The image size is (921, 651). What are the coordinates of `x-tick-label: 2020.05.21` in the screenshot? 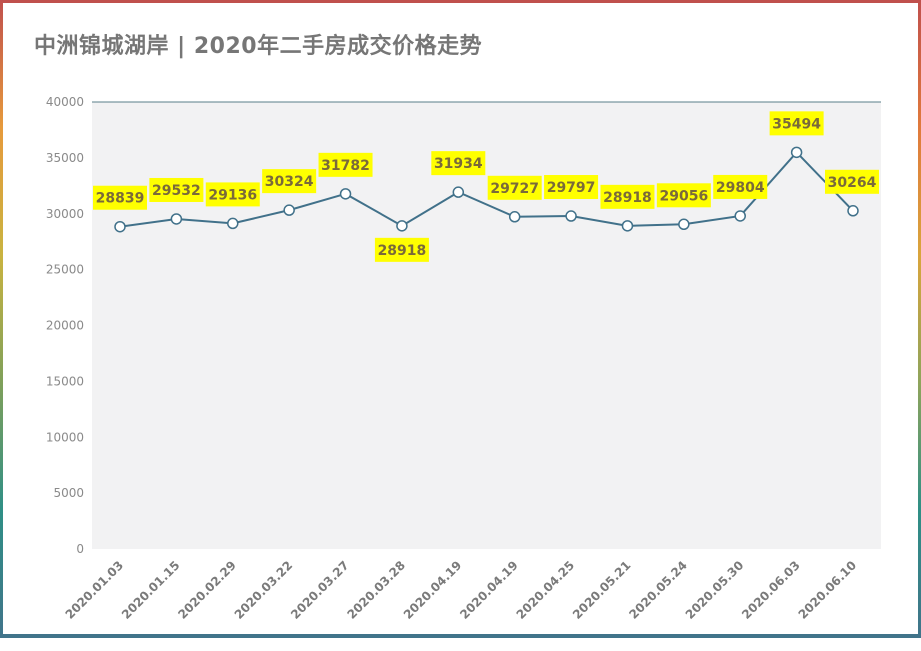 It's located at (602, 590).